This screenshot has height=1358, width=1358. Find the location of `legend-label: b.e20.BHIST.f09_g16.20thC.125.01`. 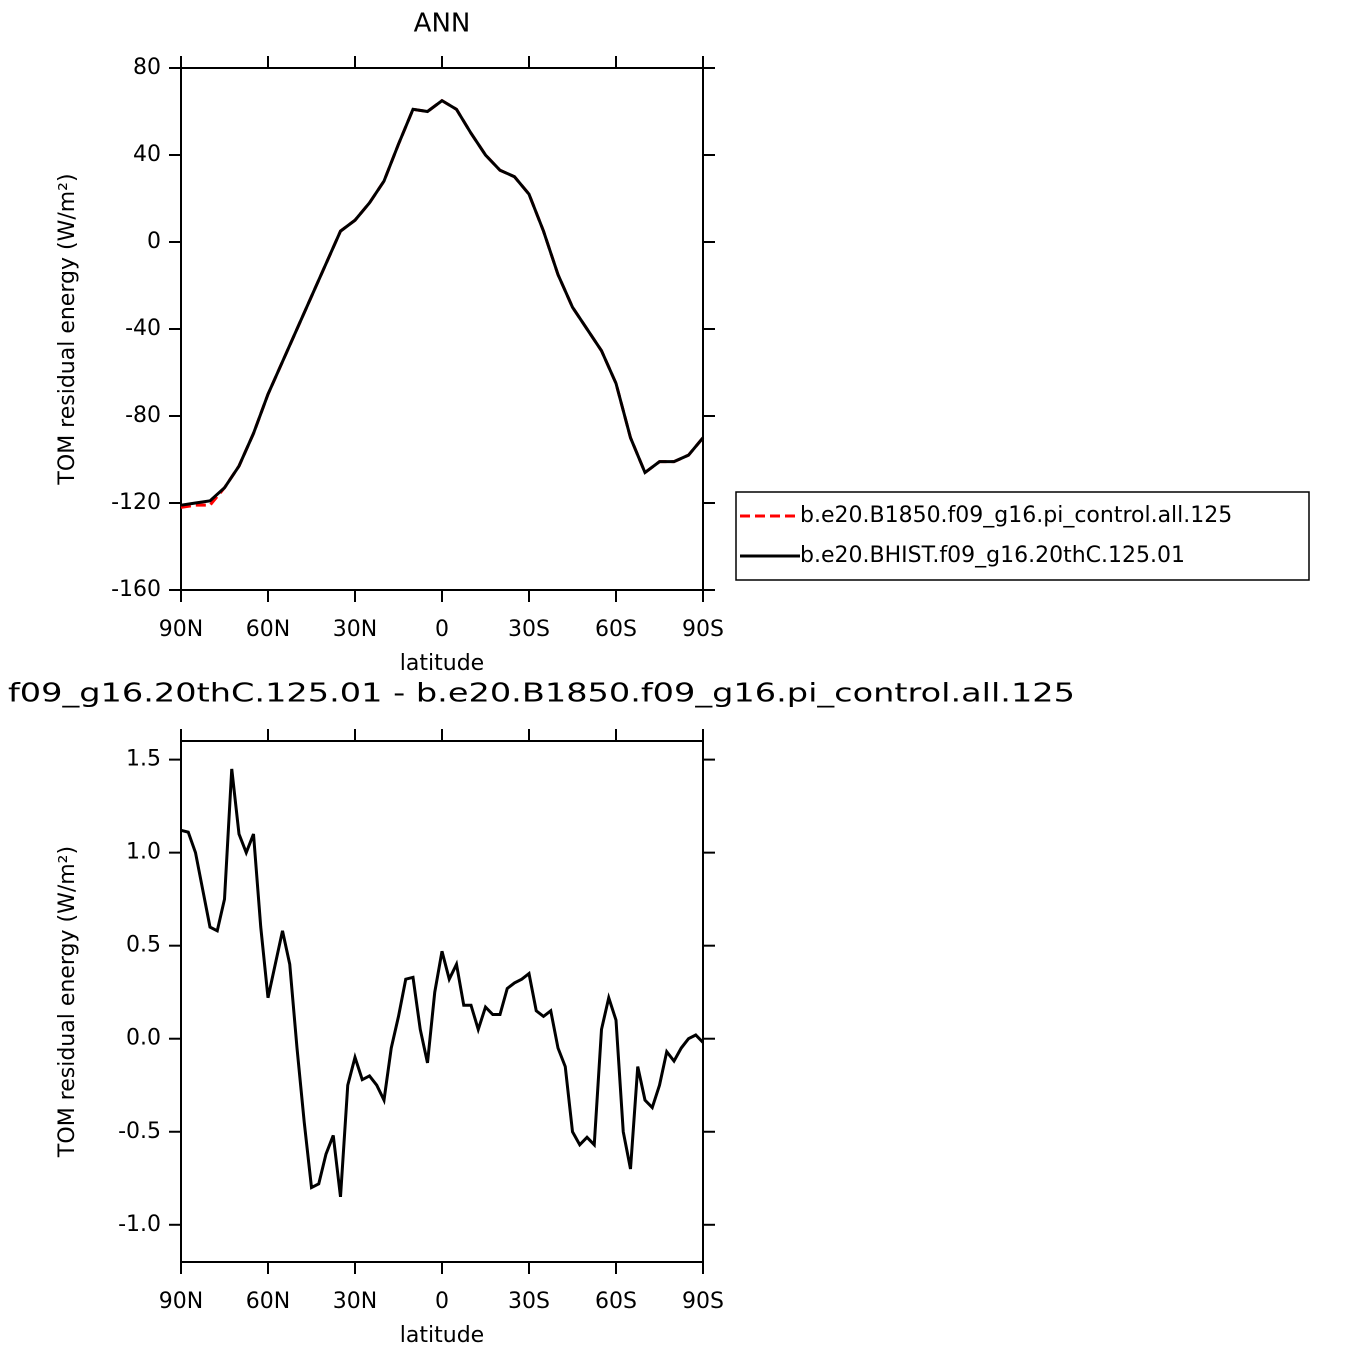

legend-label: b.e20.BHIST.f09_g16.20thC.125.01 is located at coordinates (992, 555).